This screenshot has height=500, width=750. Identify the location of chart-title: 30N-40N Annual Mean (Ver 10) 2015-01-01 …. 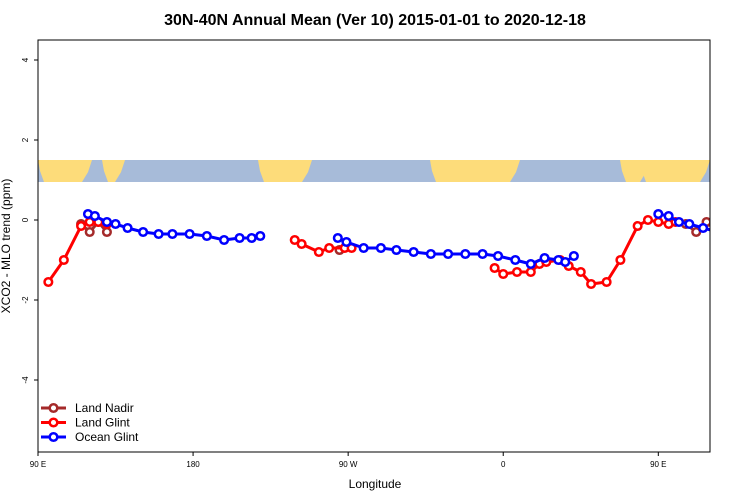
(375, 20).